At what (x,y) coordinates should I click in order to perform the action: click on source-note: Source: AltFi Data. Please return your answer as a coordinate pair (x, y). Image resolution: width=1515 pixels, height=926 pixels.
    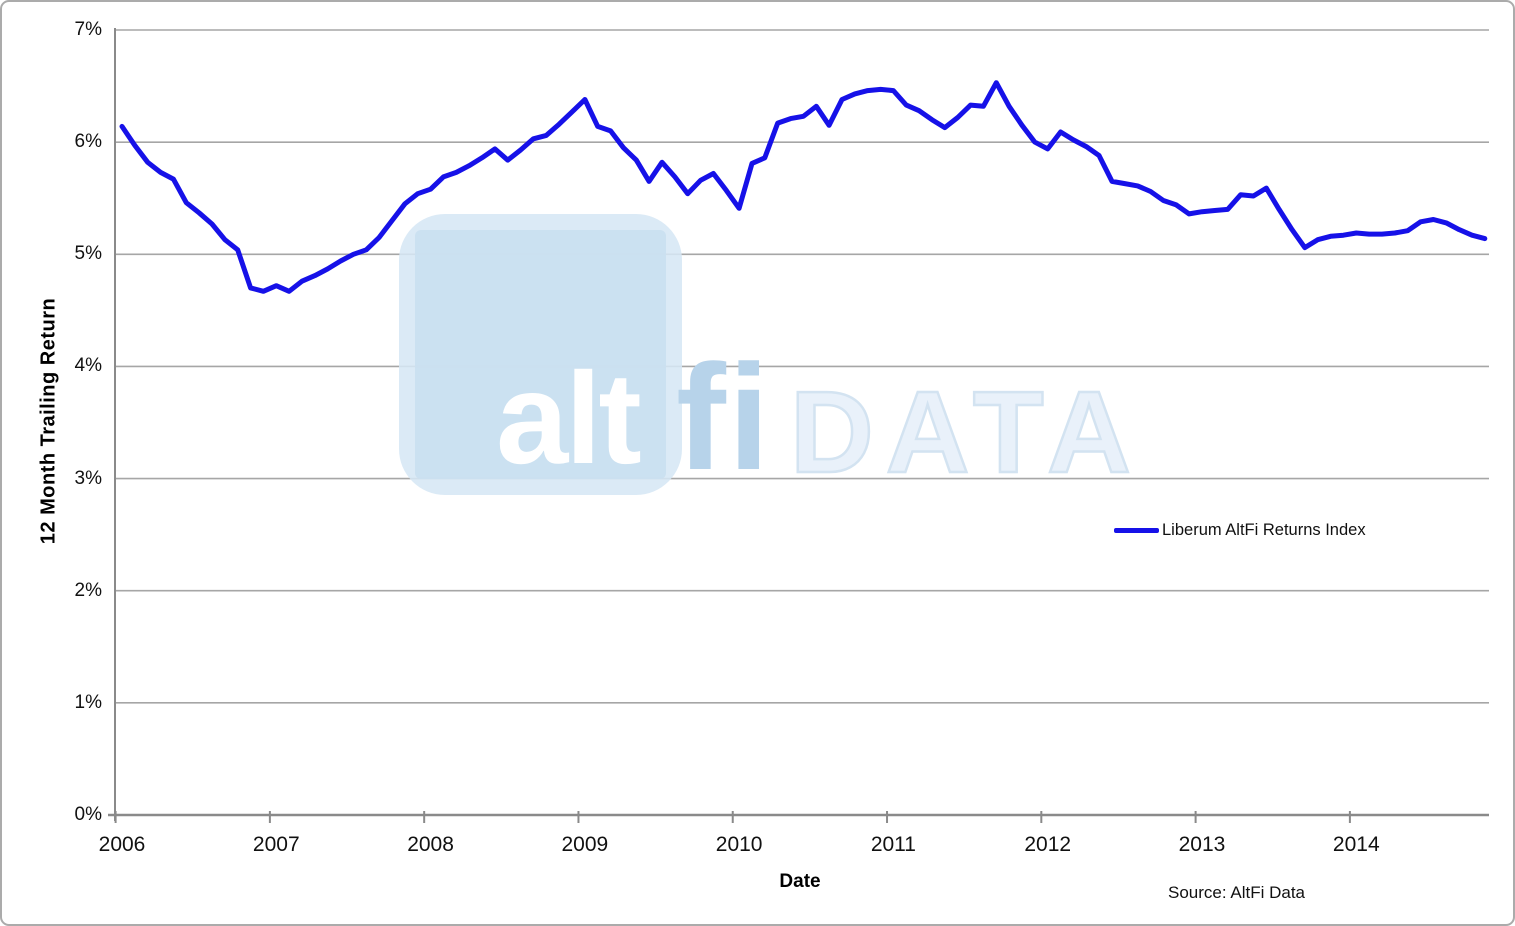
    Looking at the image, I should click on (1237, 892).